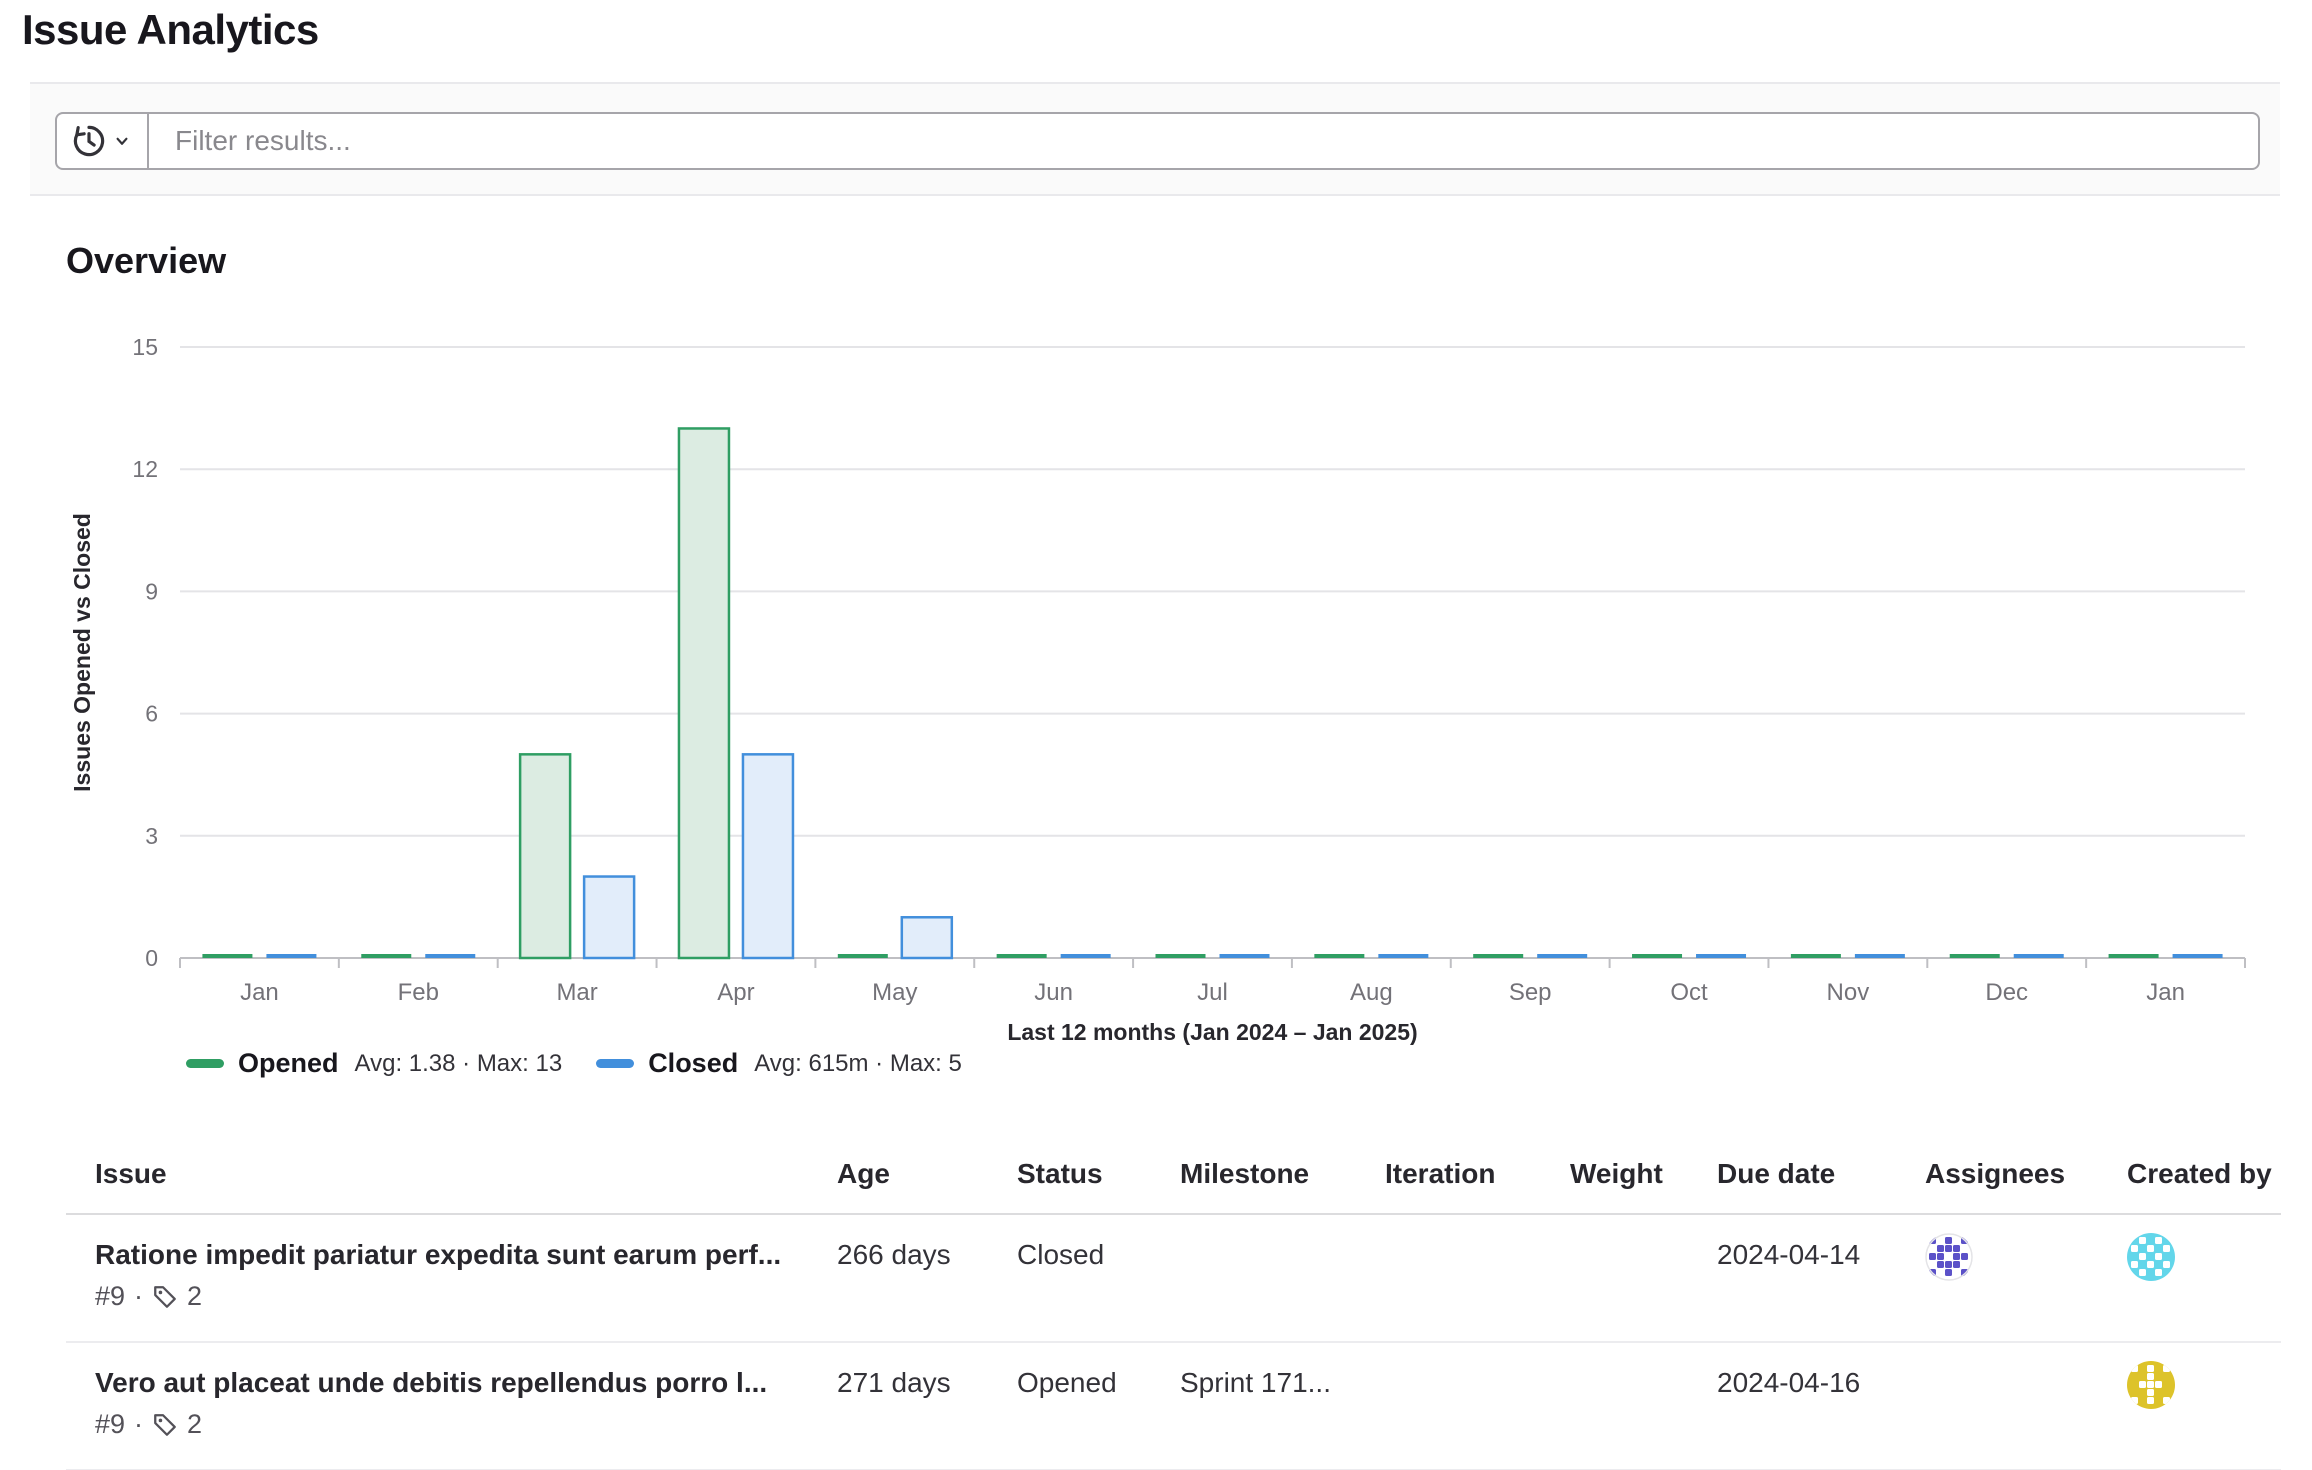 The height and width of the screenshot is (1470, 2312). What do you see at coordinates (145, 347) in the screenshot?
I see `y-tick-label: 15` at bounding box center [145, 347].